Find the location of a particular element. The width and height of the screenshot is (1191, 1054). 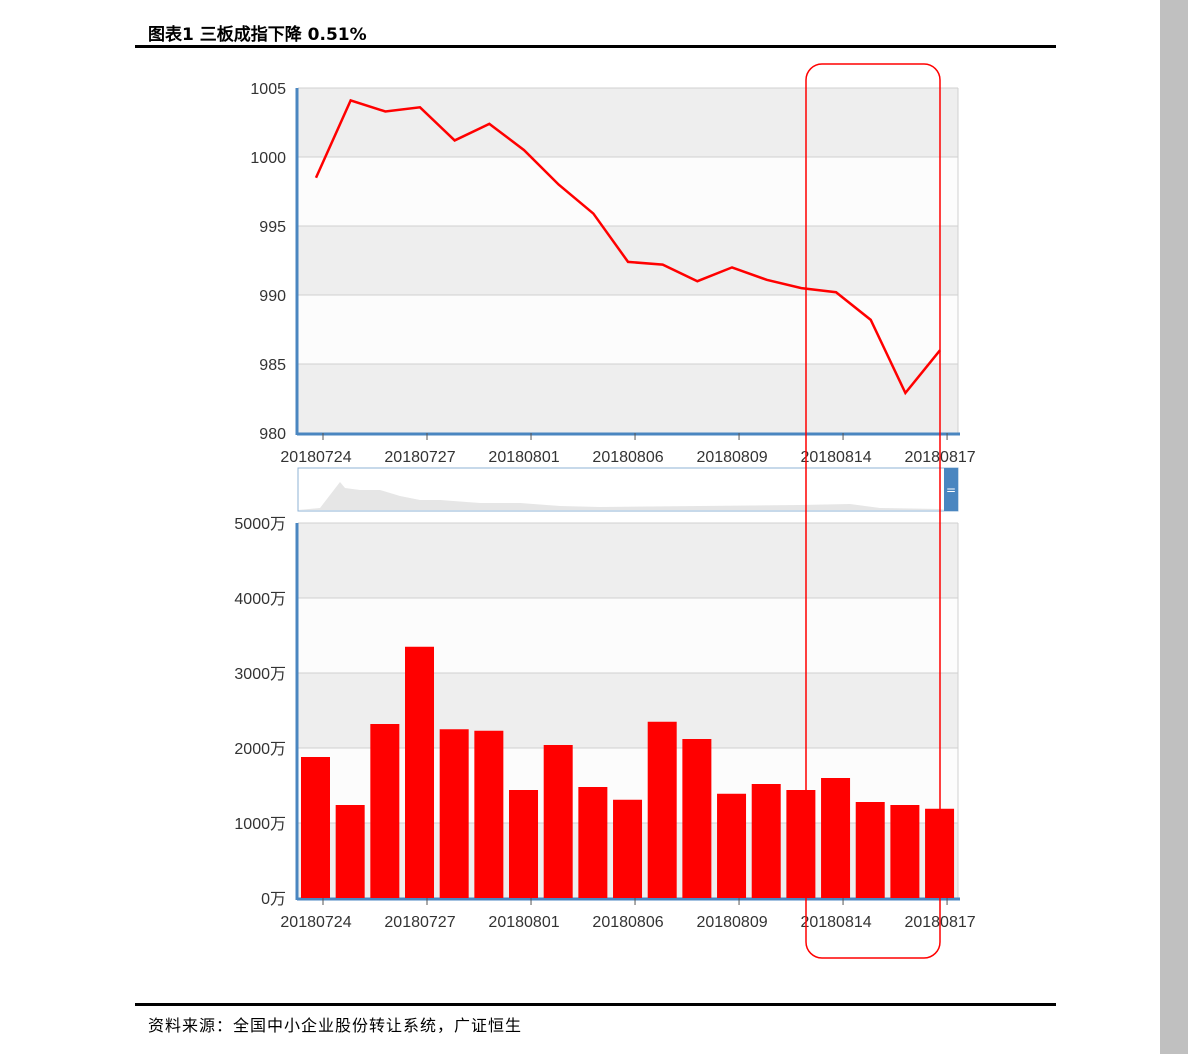

y-tick-label: 980 is located at coordinates (272, 434).